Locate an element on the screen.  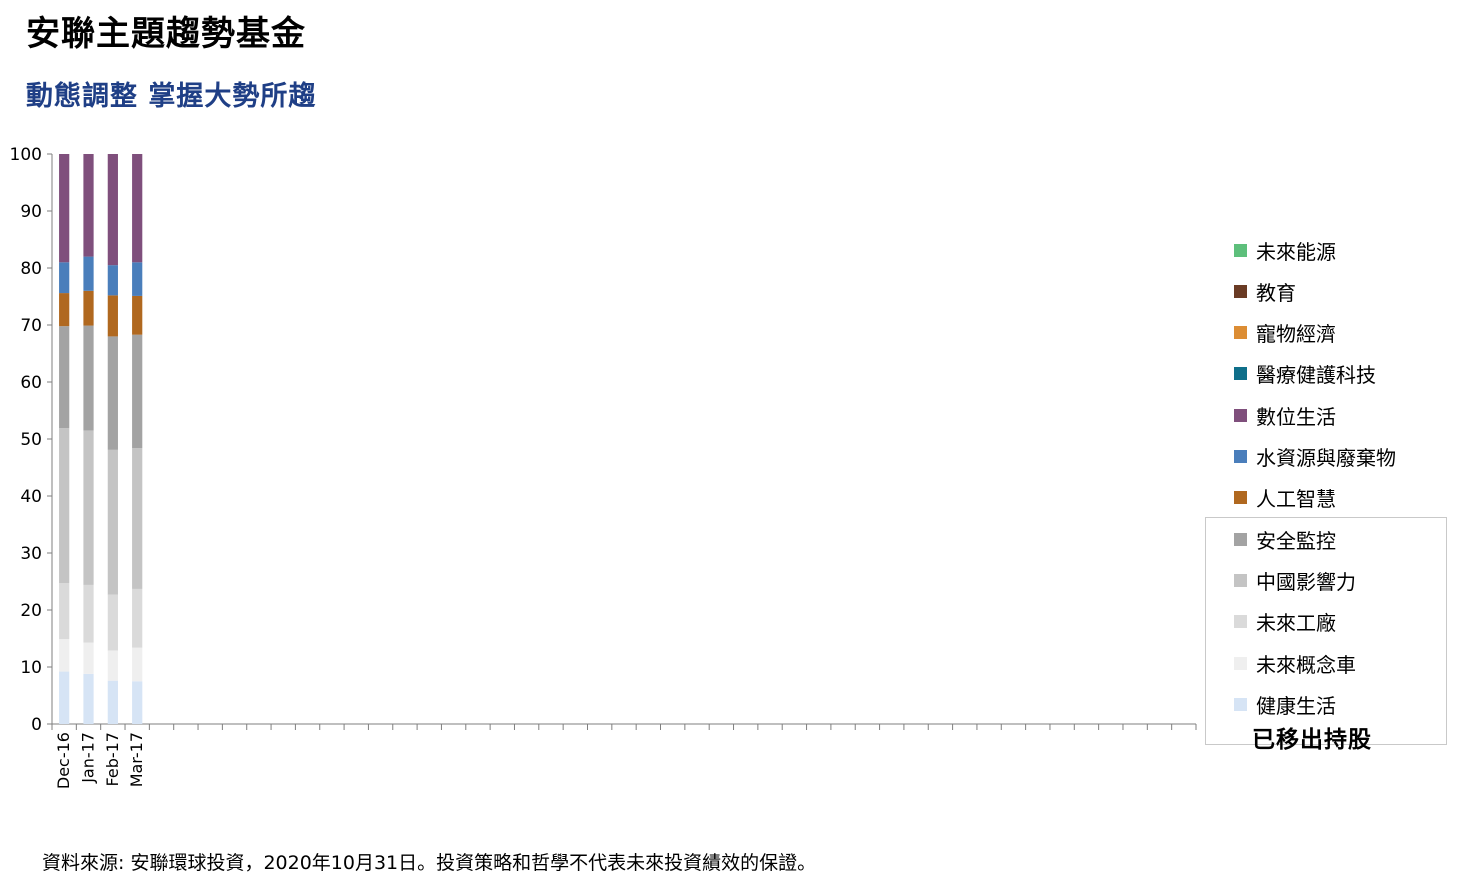
legend-label: 教育 is located at coordinates (1276, 292).